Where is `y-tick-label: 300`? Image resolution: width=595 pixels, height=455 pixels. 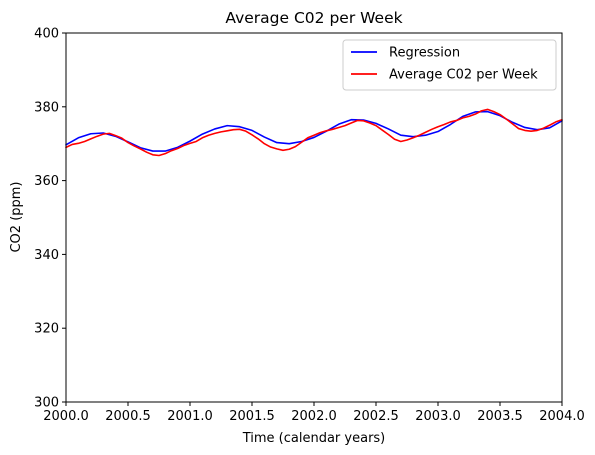 y-tick-label: 300 is located at coordinates (46, 403).